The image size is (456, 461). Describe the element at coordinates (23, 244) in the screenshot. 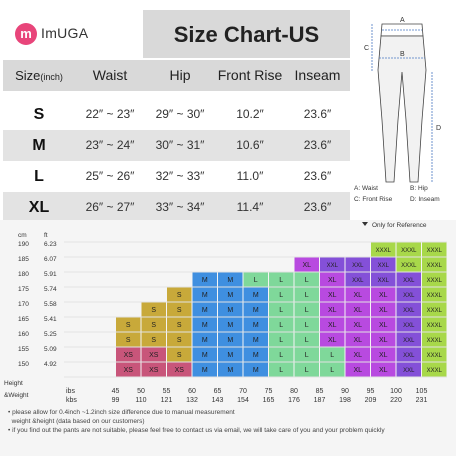

I see `y-tick-cm: 190` at that location.